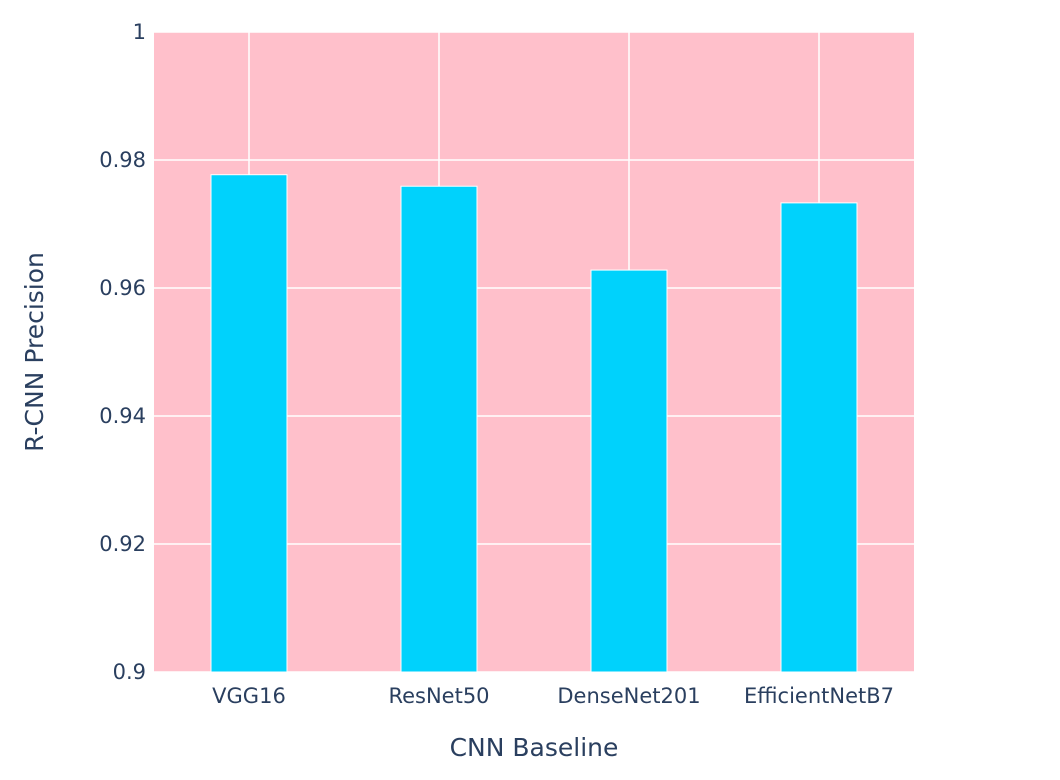  Describe the element at coordinates (249, 423) in the screenshot. I see `bar-vgg16` at that location.